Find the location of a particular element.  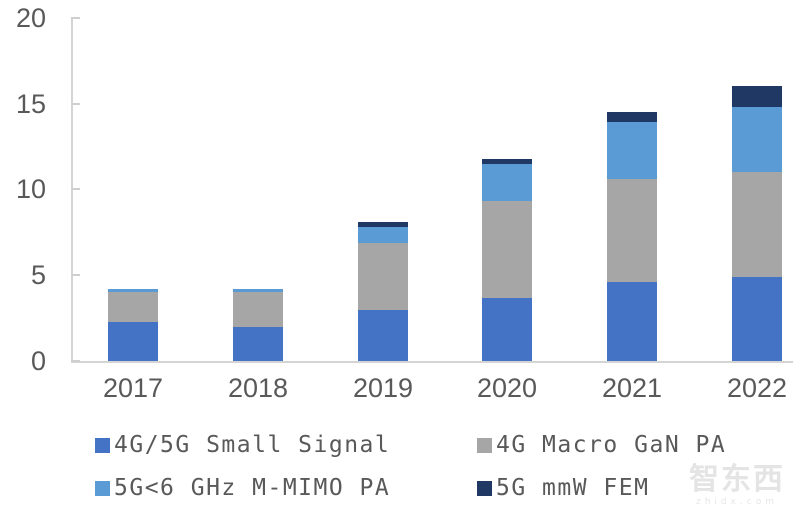

x-tick-label-2022: 2022 is located at coordinates (757, 388).